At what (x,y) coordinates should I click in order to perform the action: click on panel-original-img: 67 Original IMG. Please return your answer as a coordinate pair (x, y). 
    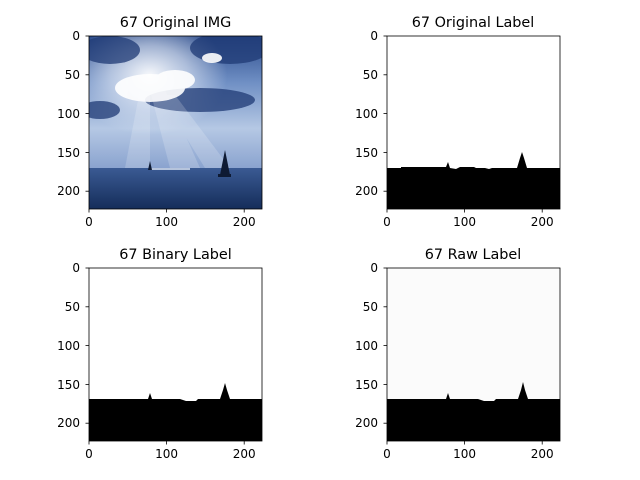
    Looking at the image, I should click on (160, 122).